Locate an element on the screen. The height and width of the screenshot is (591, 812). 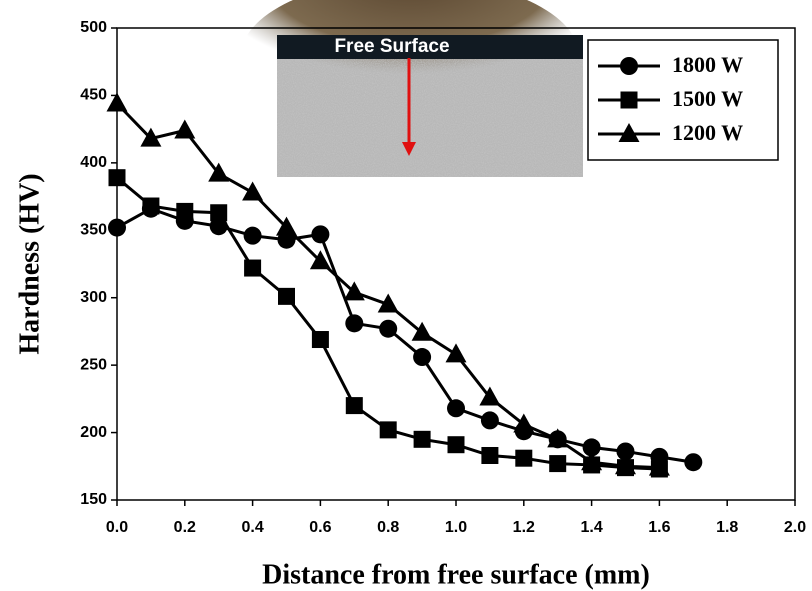
x-axis-title: Distance from free surface (mm) is located at coordinates (456, 574).